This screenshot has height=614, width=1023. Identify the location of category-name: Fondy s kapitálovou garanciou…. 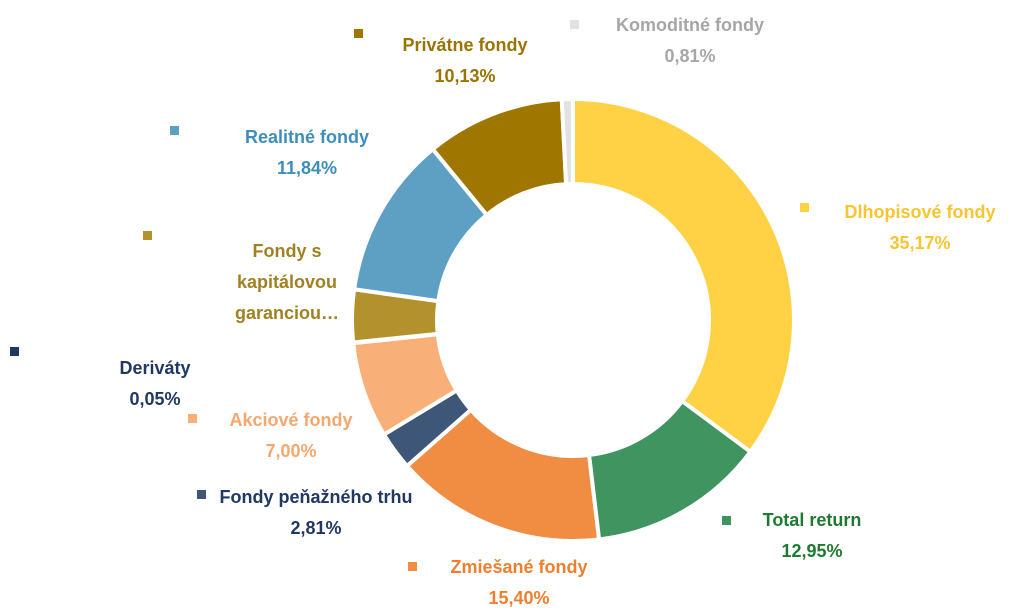
(287, 282).